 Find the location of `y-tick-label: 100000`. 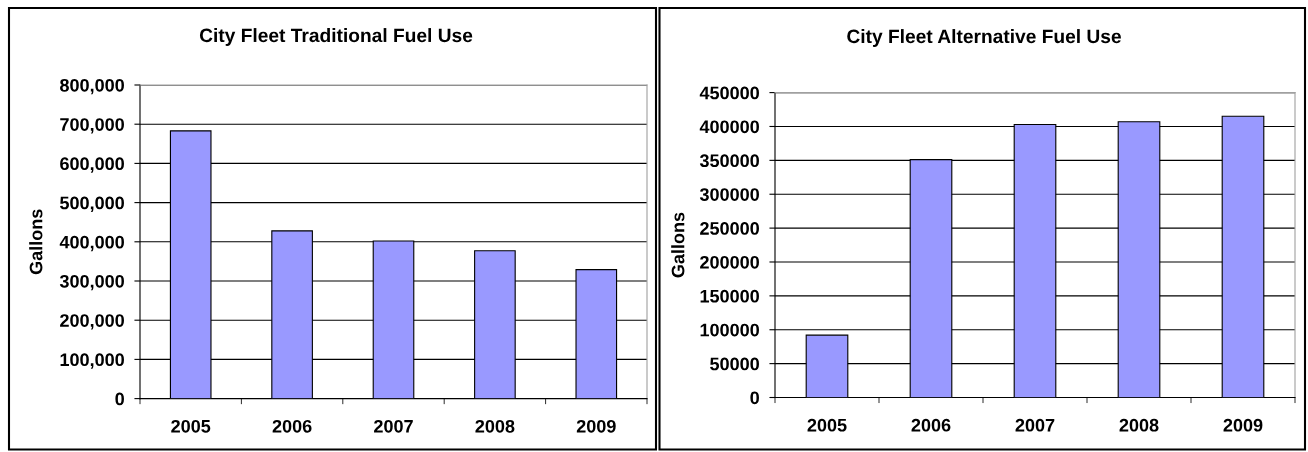

y-tick-label: 100000 is located at coordinates (729, 330).